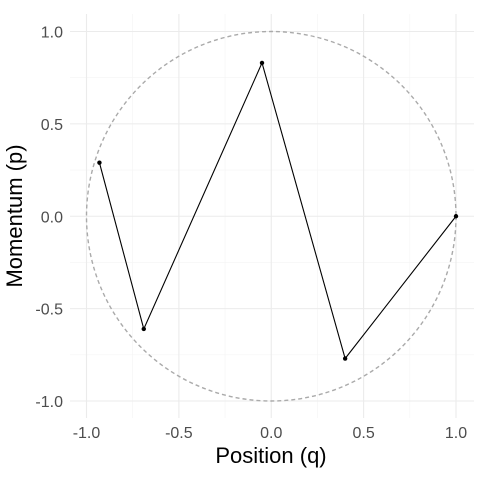  Describe the element at coordinates (52, 125) in the screenshot. I see `y-tick-label: 0.5` at that location.